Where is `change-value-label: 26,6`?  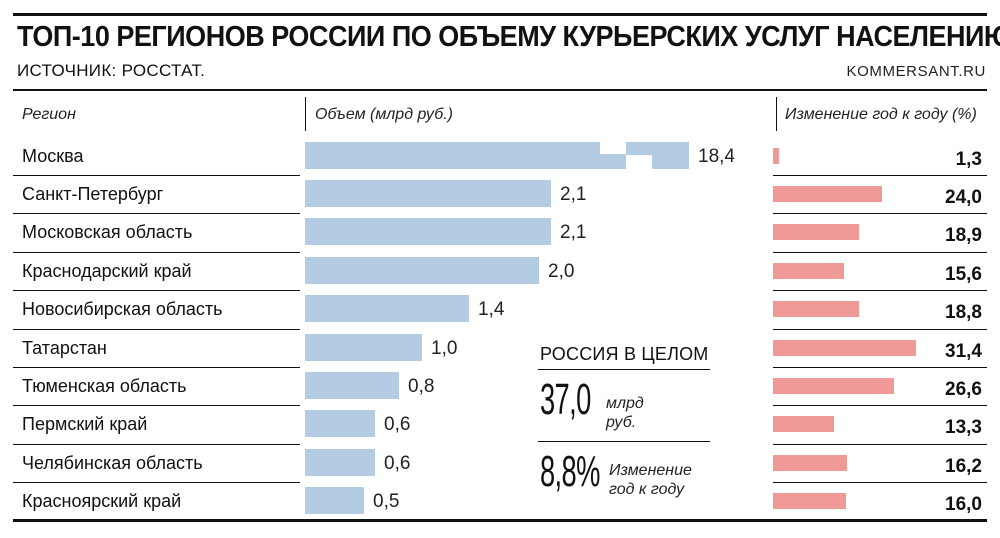 change-value-label: 26,6 is located at coordinates (963, 389).